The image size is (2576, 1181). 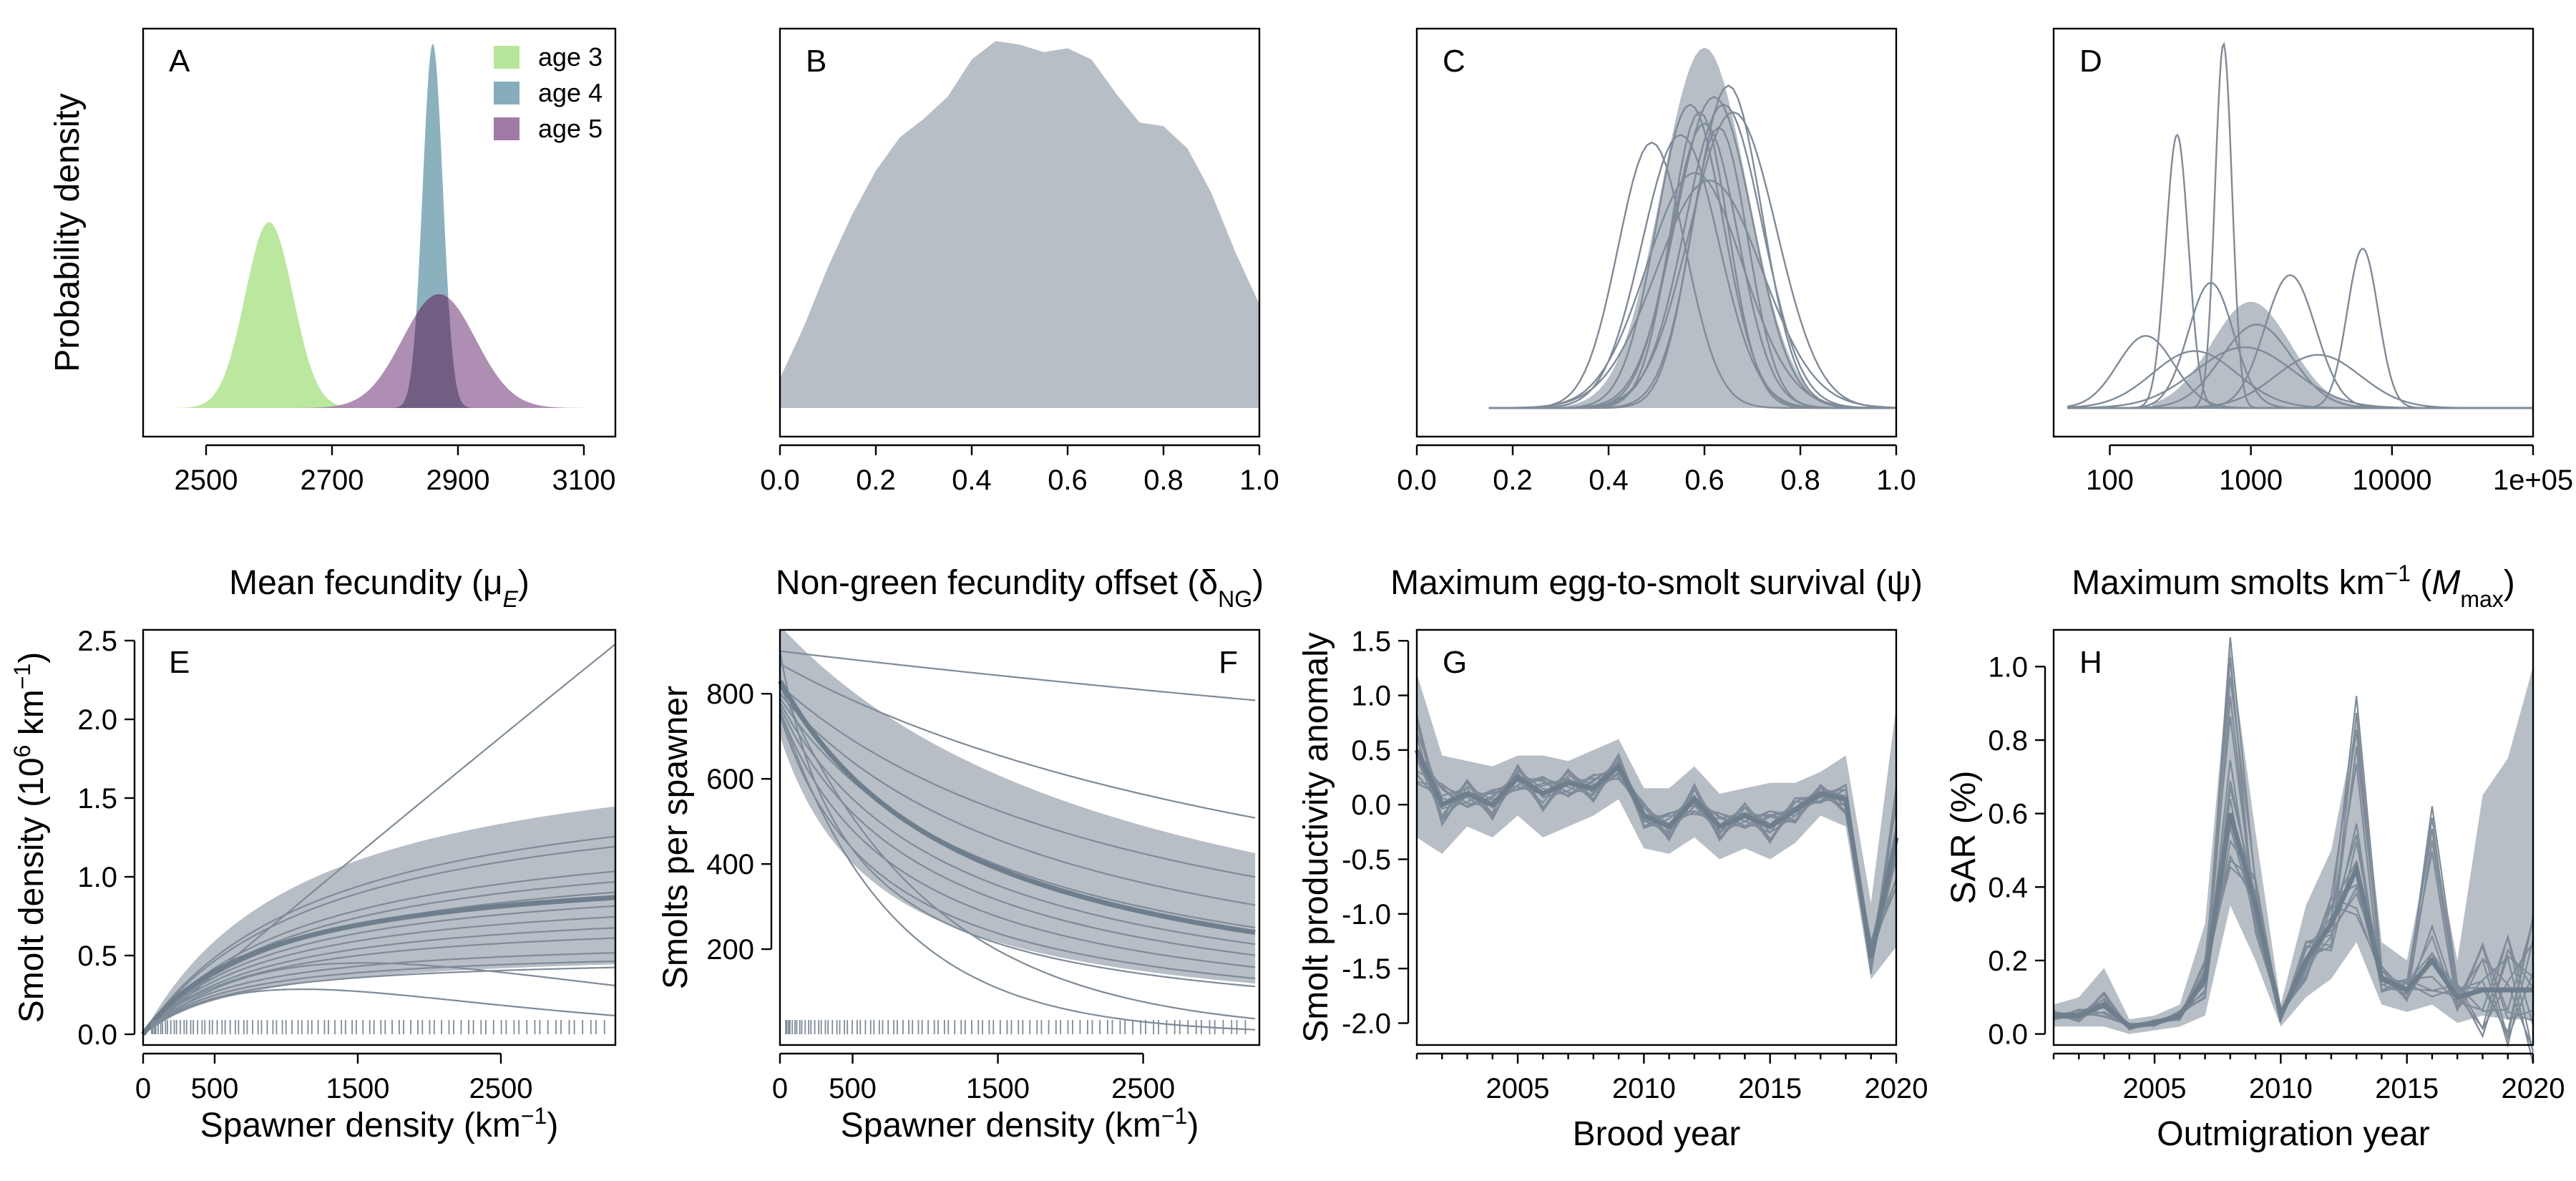 I want to click on panel-letter: F, so click(x=1228, y=662).